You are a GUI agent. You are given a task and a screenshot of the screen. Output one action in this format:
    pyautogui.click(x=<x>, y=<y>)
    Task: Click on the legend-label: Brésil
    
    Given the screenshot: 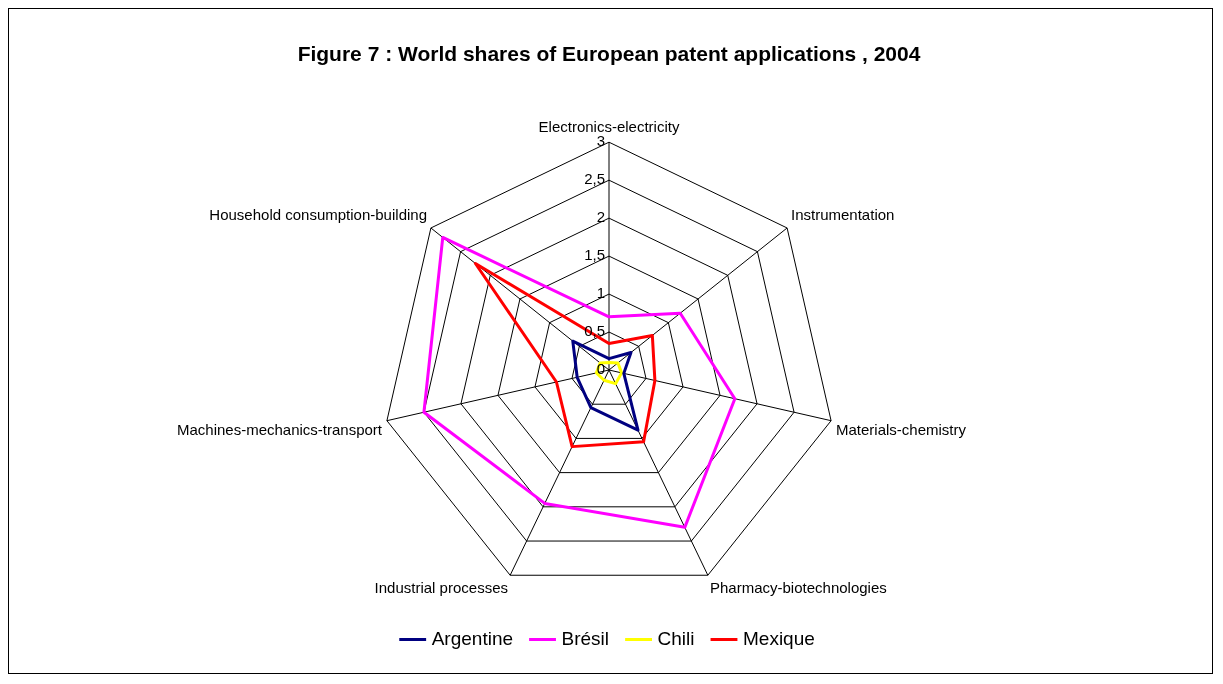 What is the action you would take?
    pyautogui.click(x=585, y=638)
    